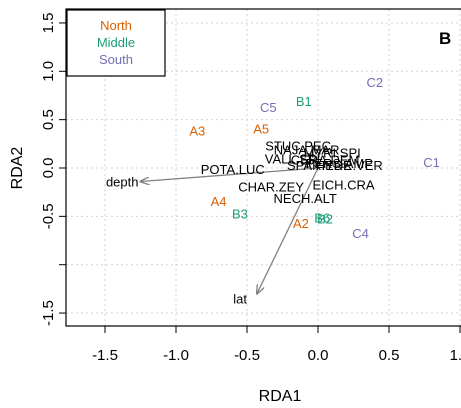  I want to click on site-label: A4, so click(219, 201).